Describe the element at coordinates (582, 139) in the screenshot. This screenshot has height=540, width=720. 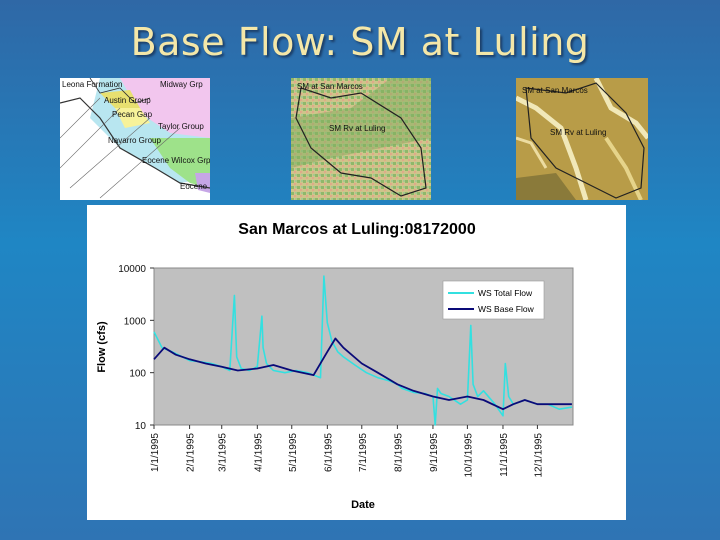
I see `soil-map-image: SM at San Marcos SM Rv at Luling` at that location.